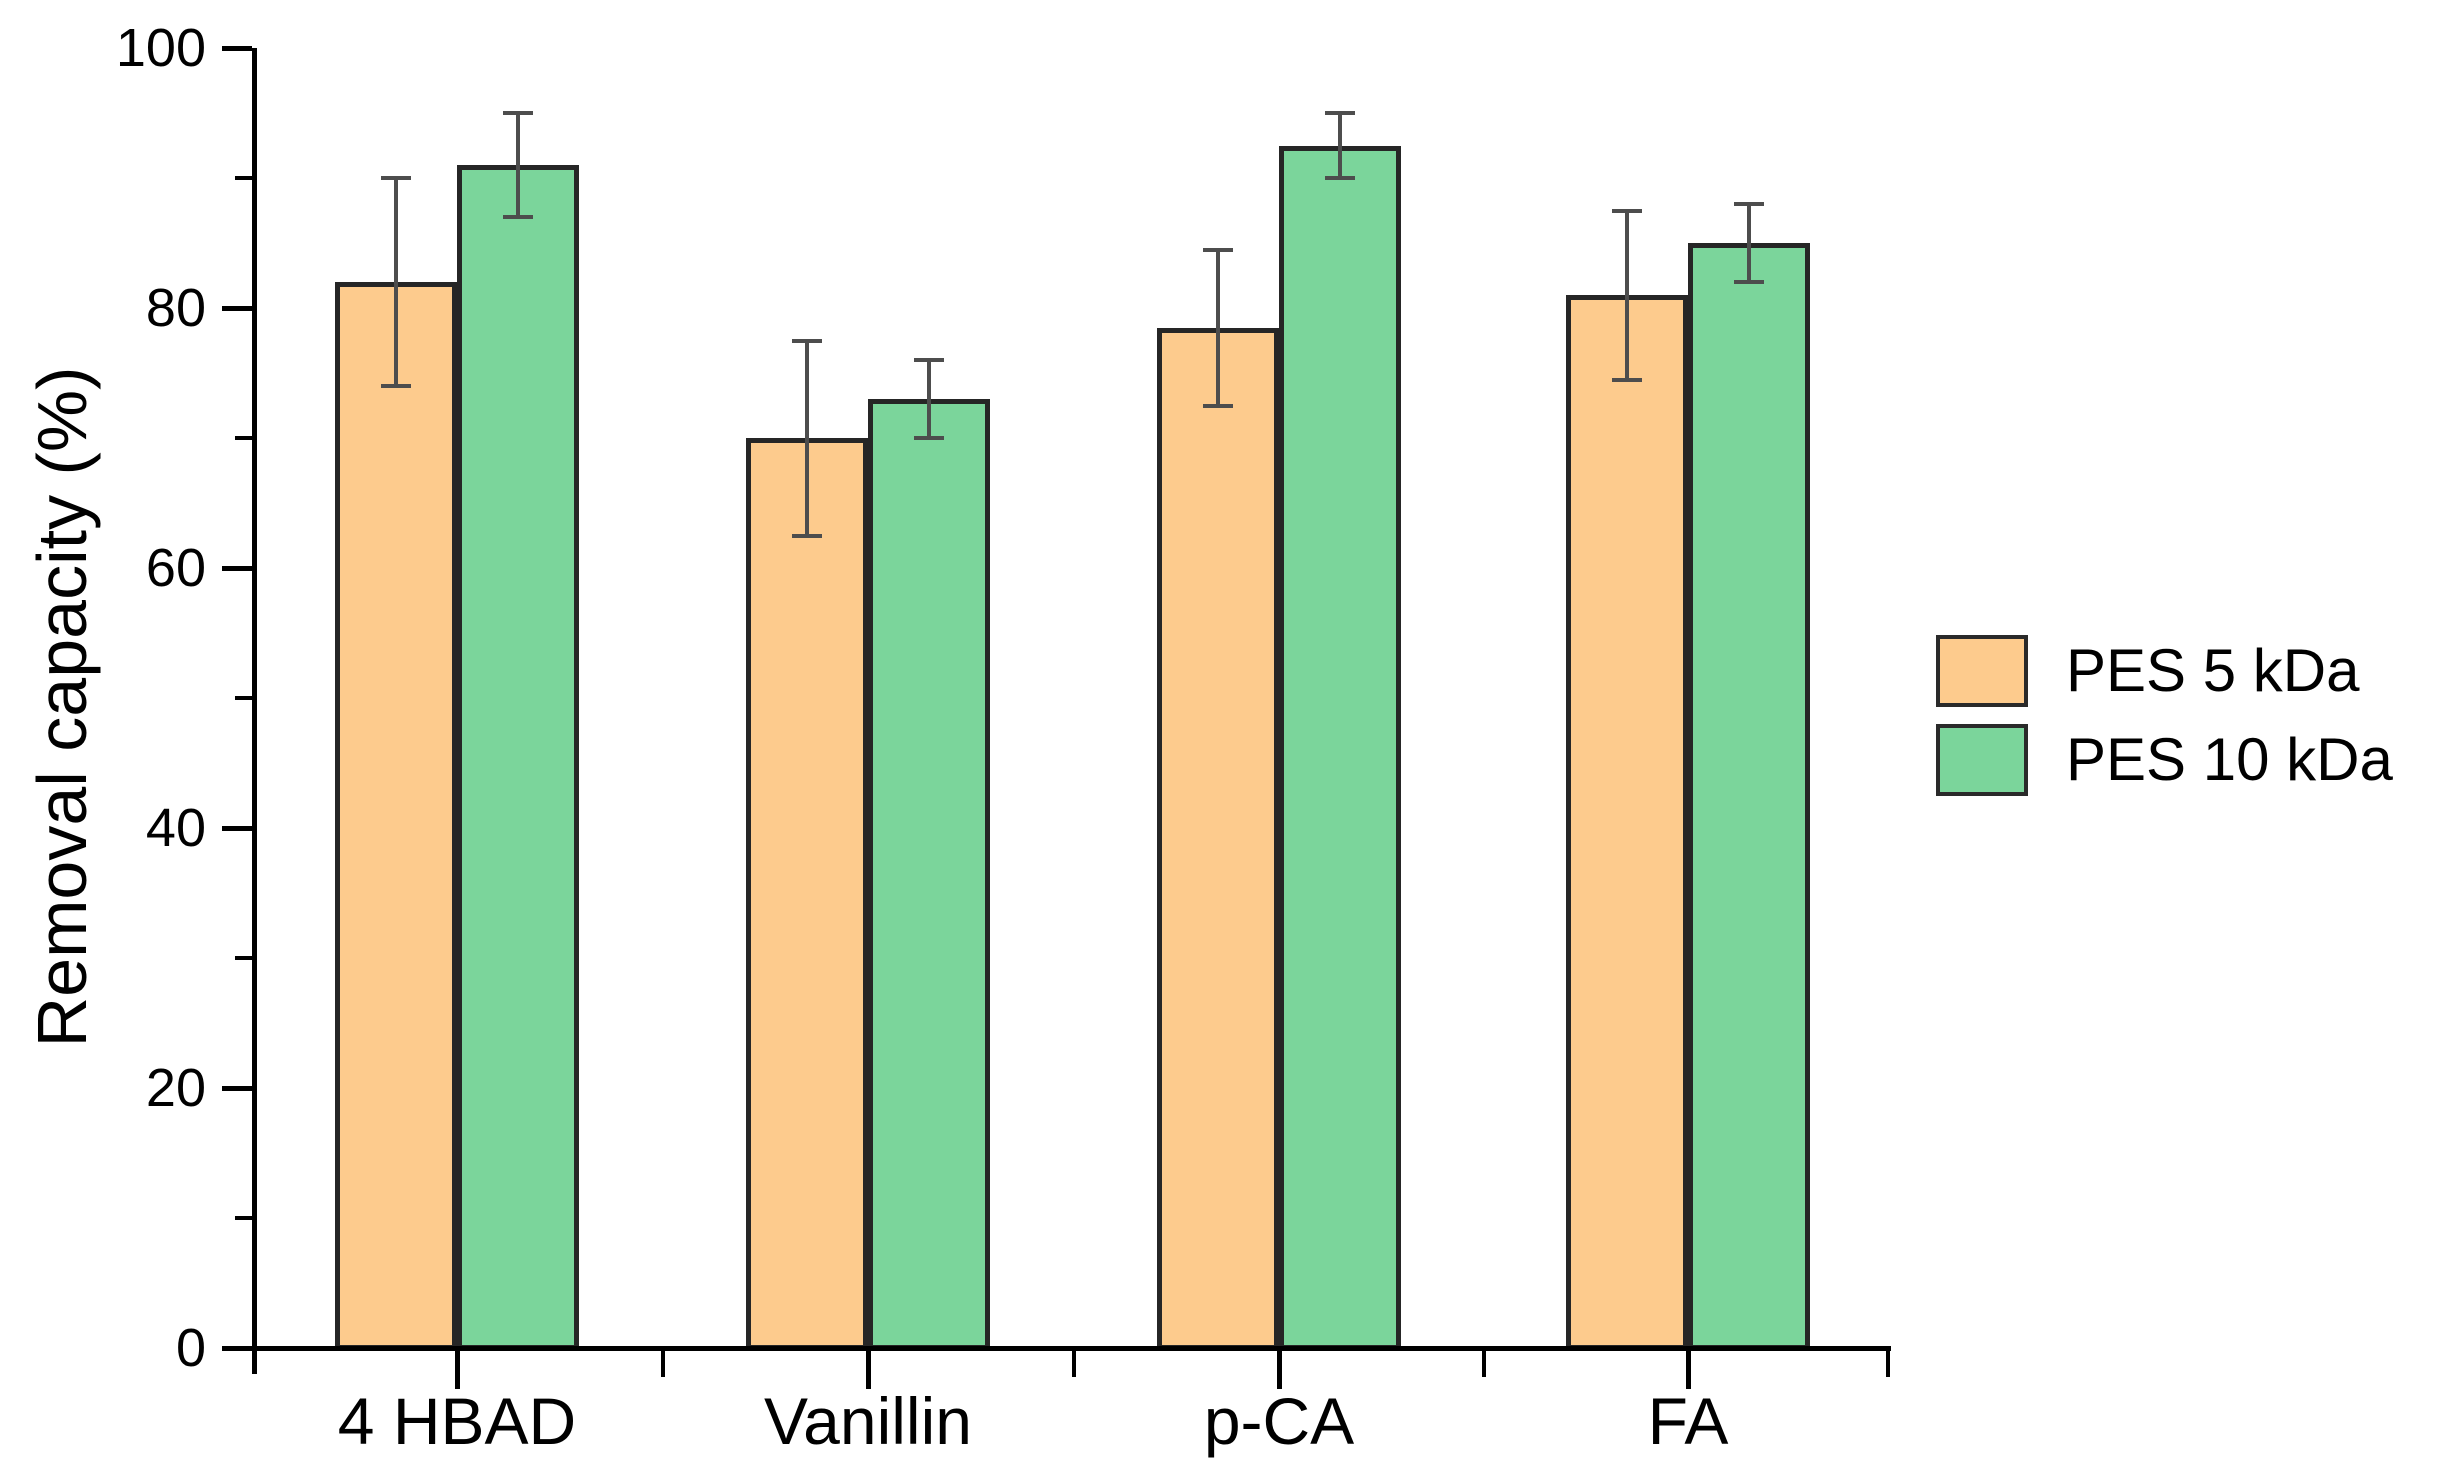 This screenshot has height=1476, width=2449. Describe the element at coordinates (190, 1348) in the screenshot. I see `y-tick-label-0: 0` at that location.